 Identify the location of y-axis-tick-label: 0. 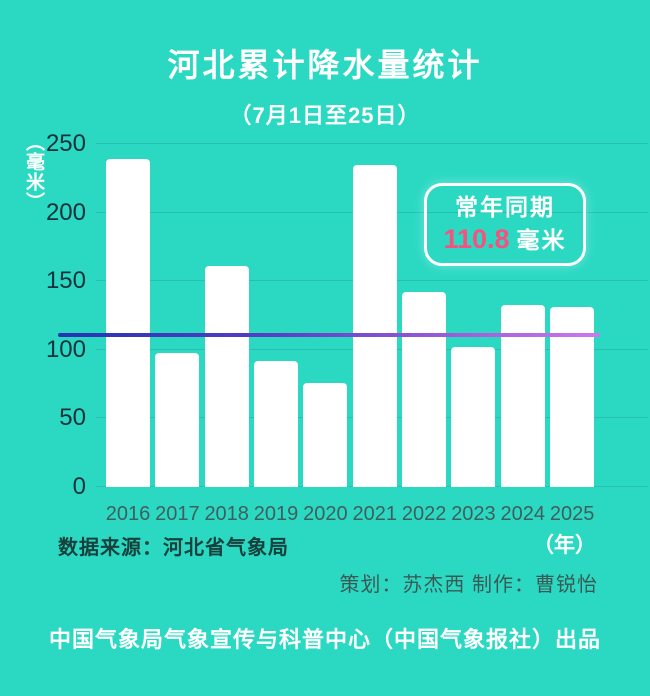
(79, 486).